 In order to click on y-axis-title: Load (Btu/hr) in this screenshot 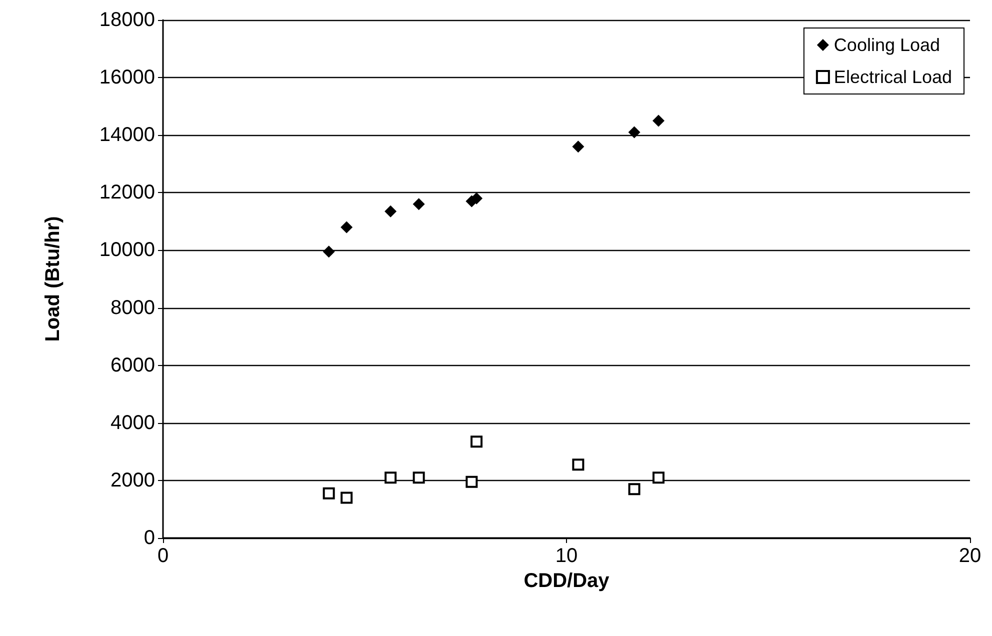, I will do `click(53, 279)`.